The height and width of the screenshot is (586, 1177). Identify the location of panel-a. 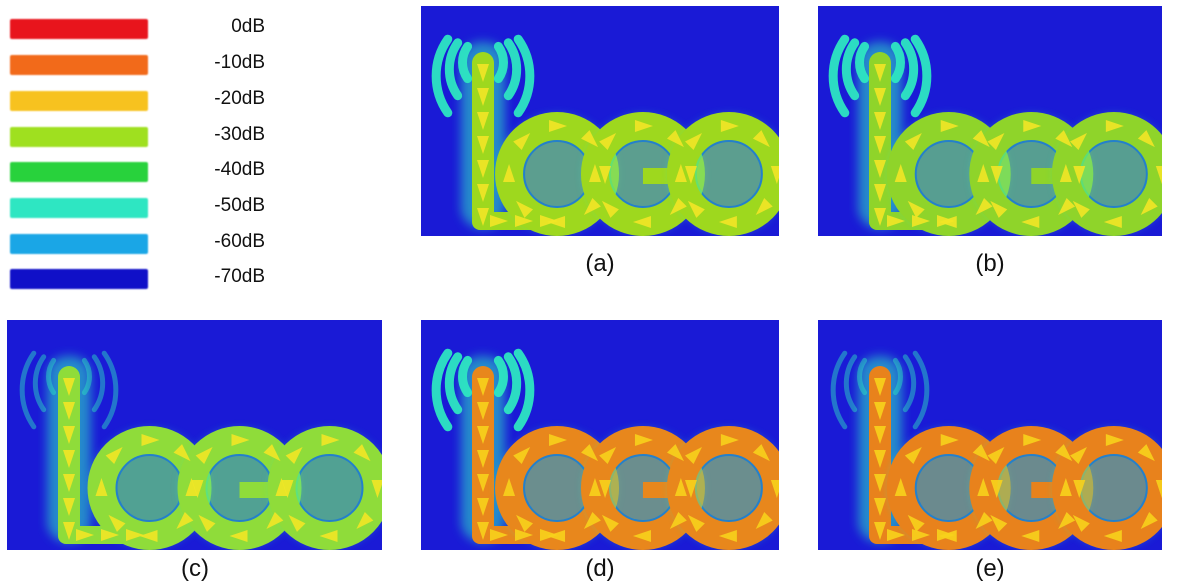
(600, 121).